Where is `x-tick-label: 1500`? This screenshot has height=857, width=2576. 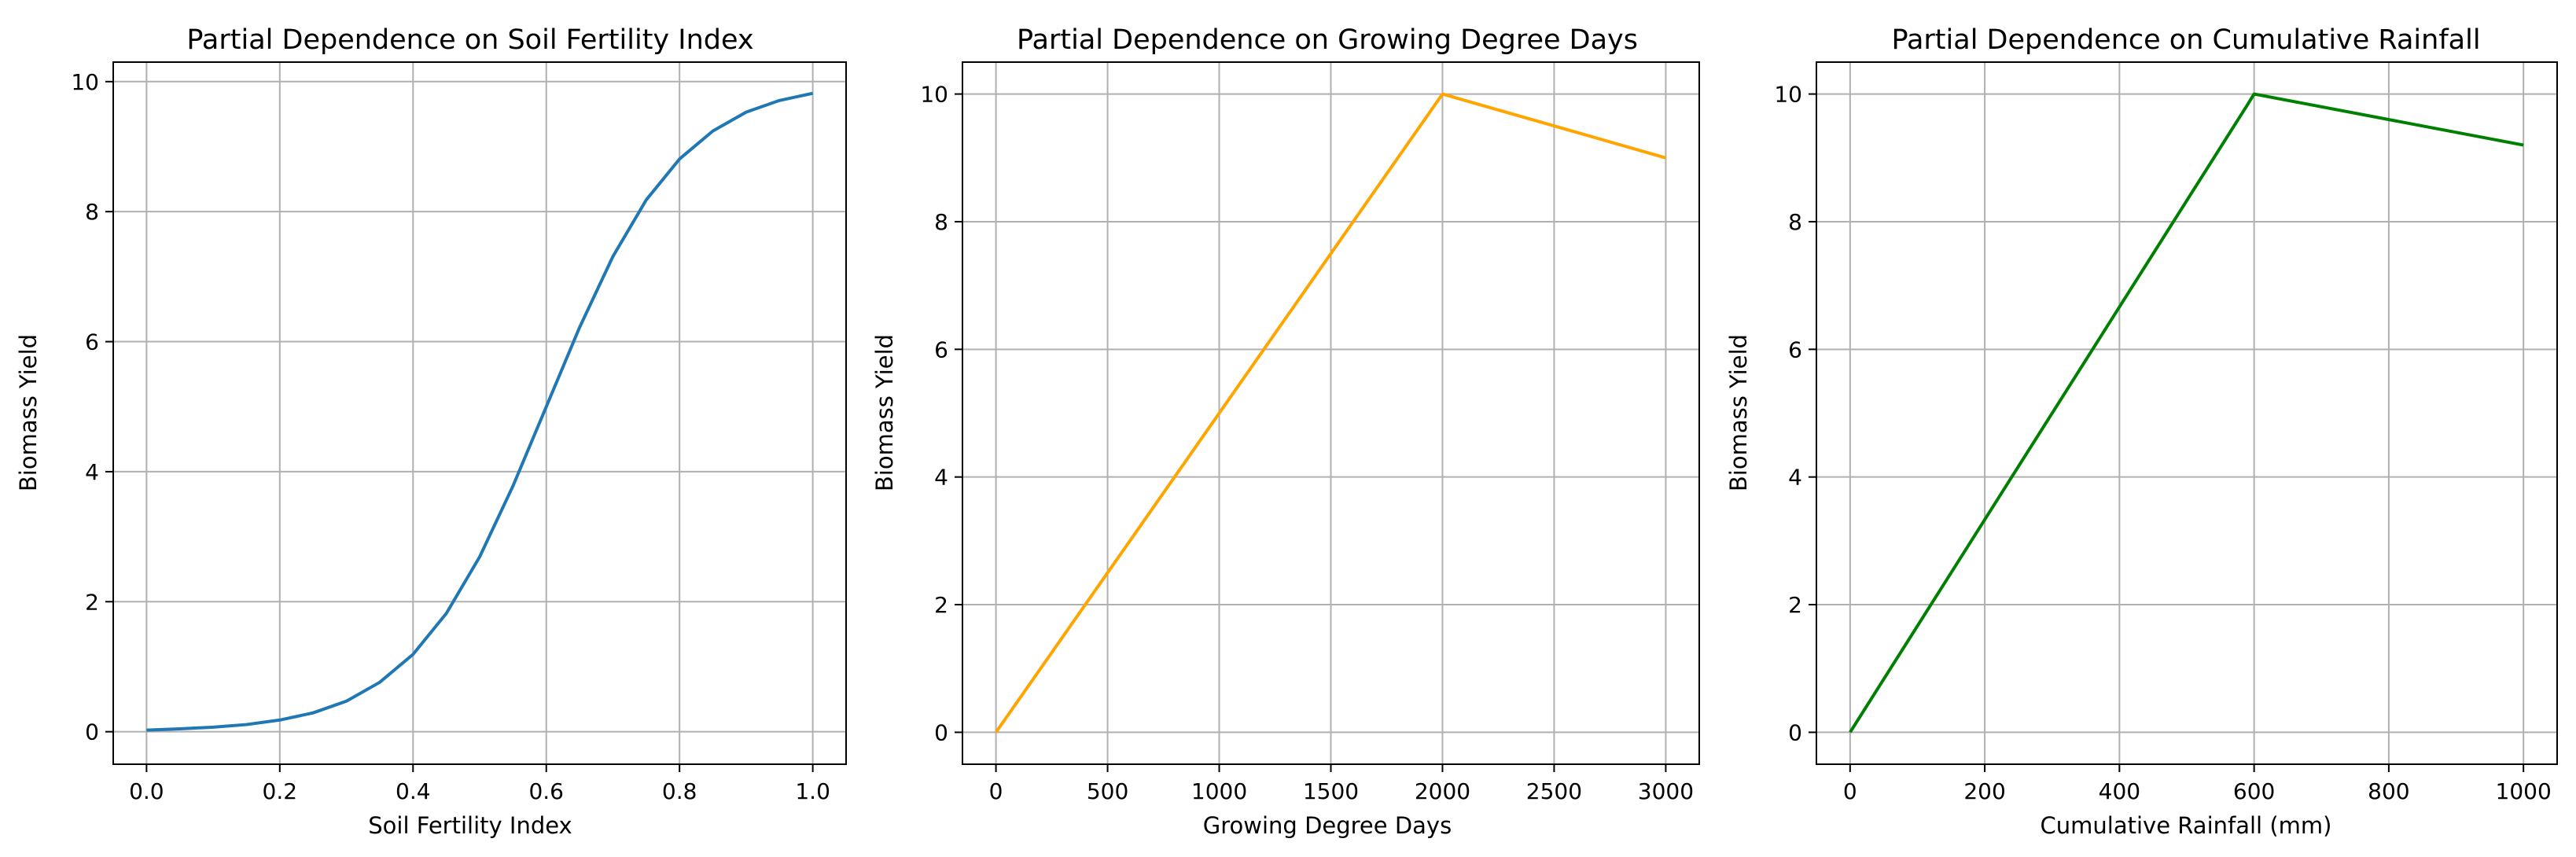 x-tick-label: 1500 is located at coordinates (1331, 791).